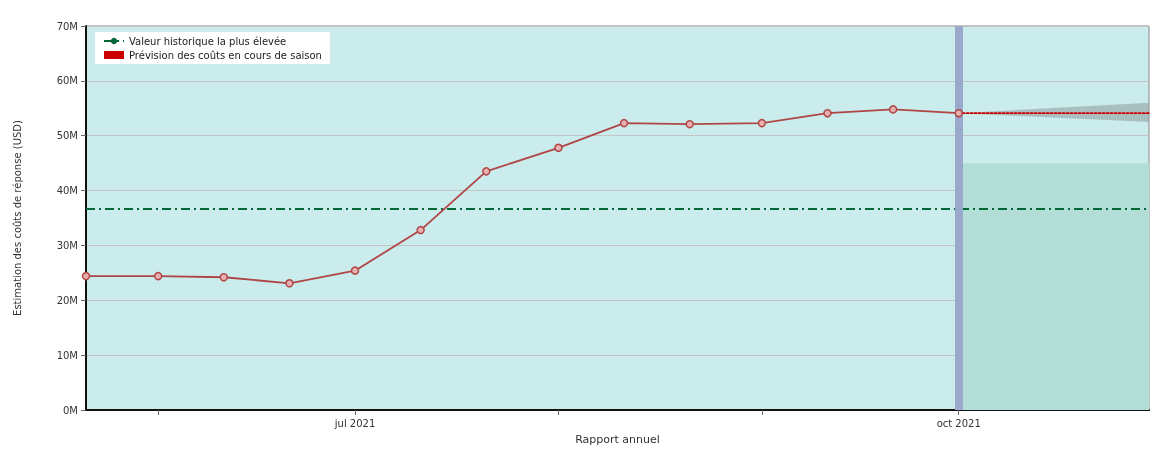 This screenshot has height=450, width=1150. I want to click on y-tick-label: 20M, so click(67, 300).